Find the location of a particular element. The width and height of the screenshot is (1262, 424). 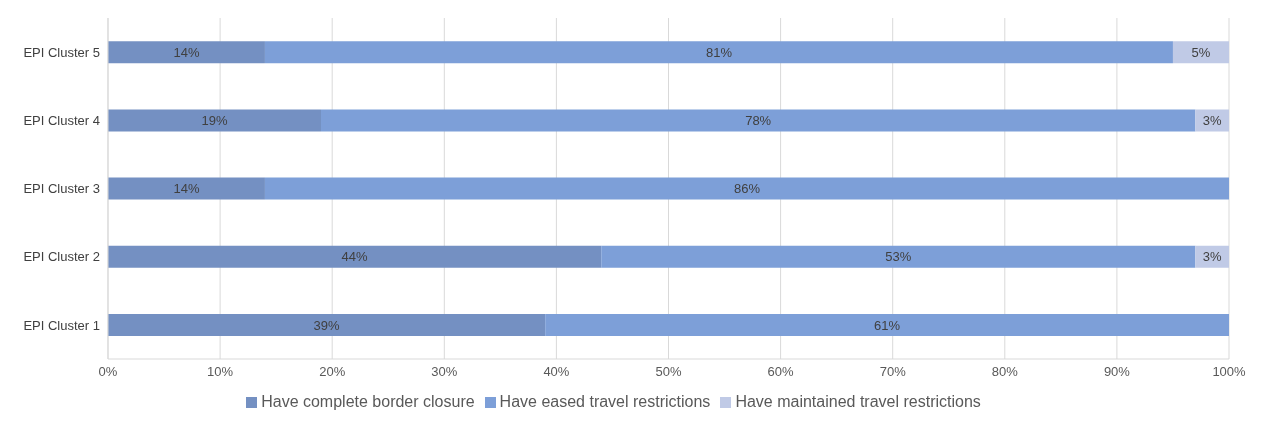

data-label: 19% is located at coordinates (214, 120).